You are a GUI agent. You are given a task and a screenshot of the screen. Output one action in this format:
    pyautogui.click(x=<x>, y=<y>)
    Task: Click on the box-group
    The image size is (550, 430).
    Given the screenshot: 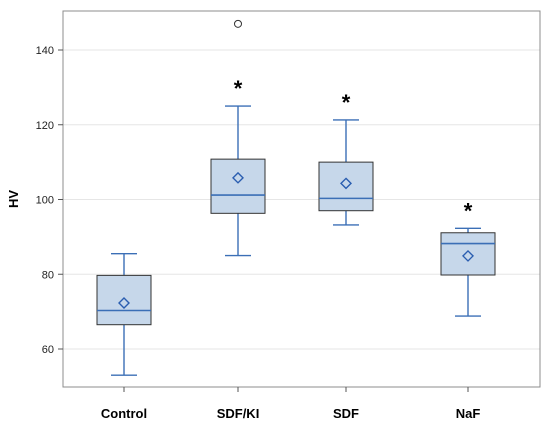 What is the action you would take?
    pyautogui.click(x=124, y=314)
    